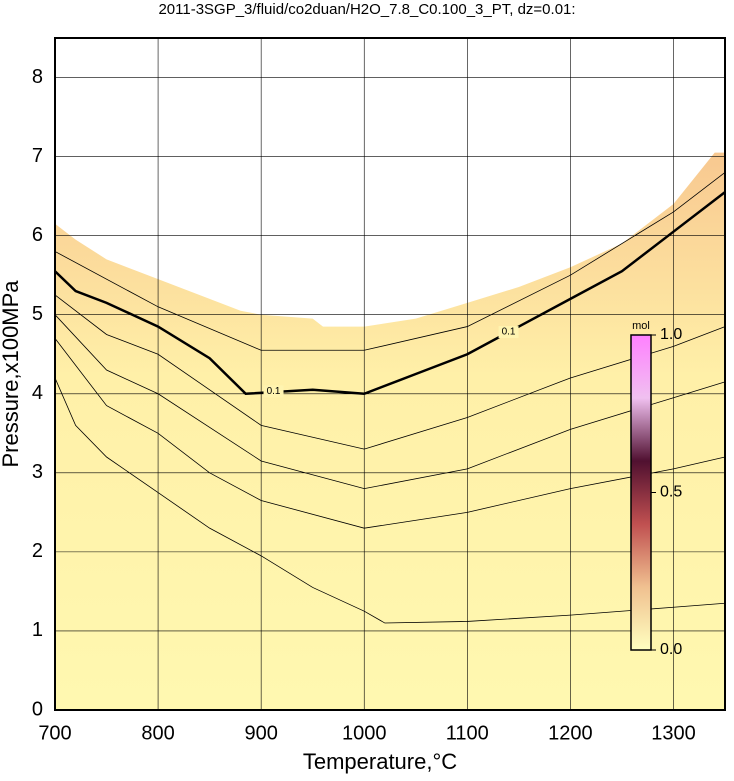 The width and height of the screenshot is (734, 781). I want to click on colorbar-label: mol, so click(641, 326).